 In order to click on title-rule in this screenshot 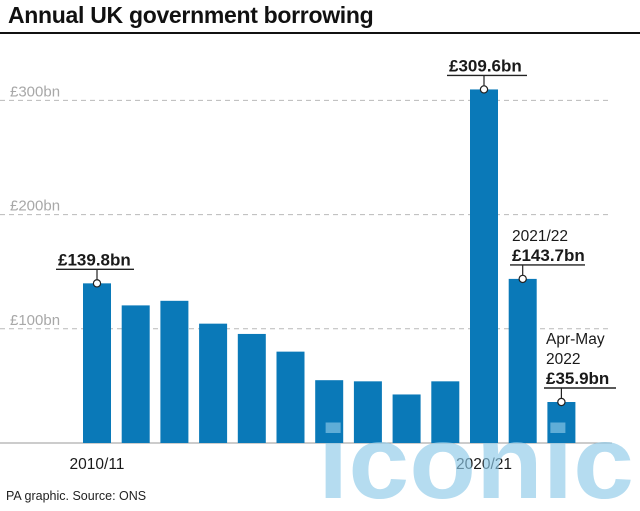, I will do `click(320, 33)`.